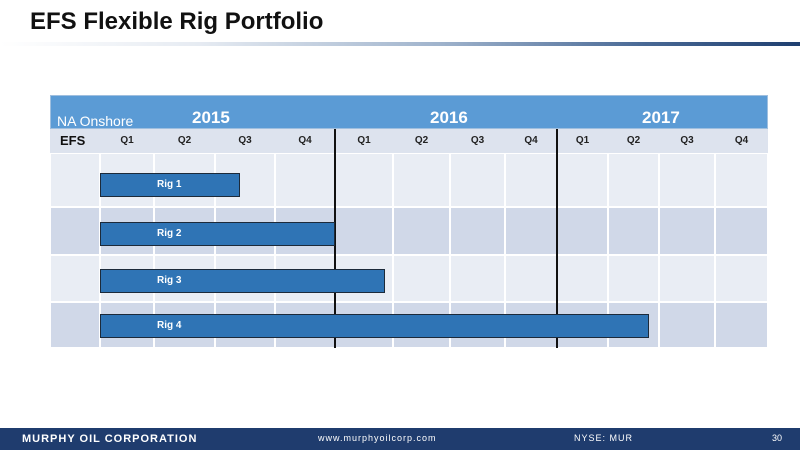 This screenshot has height=450, width=800. Describe the element at coordinates (374, 326) in the screenshot. I see `rig-bar: Rig 4` at that location.